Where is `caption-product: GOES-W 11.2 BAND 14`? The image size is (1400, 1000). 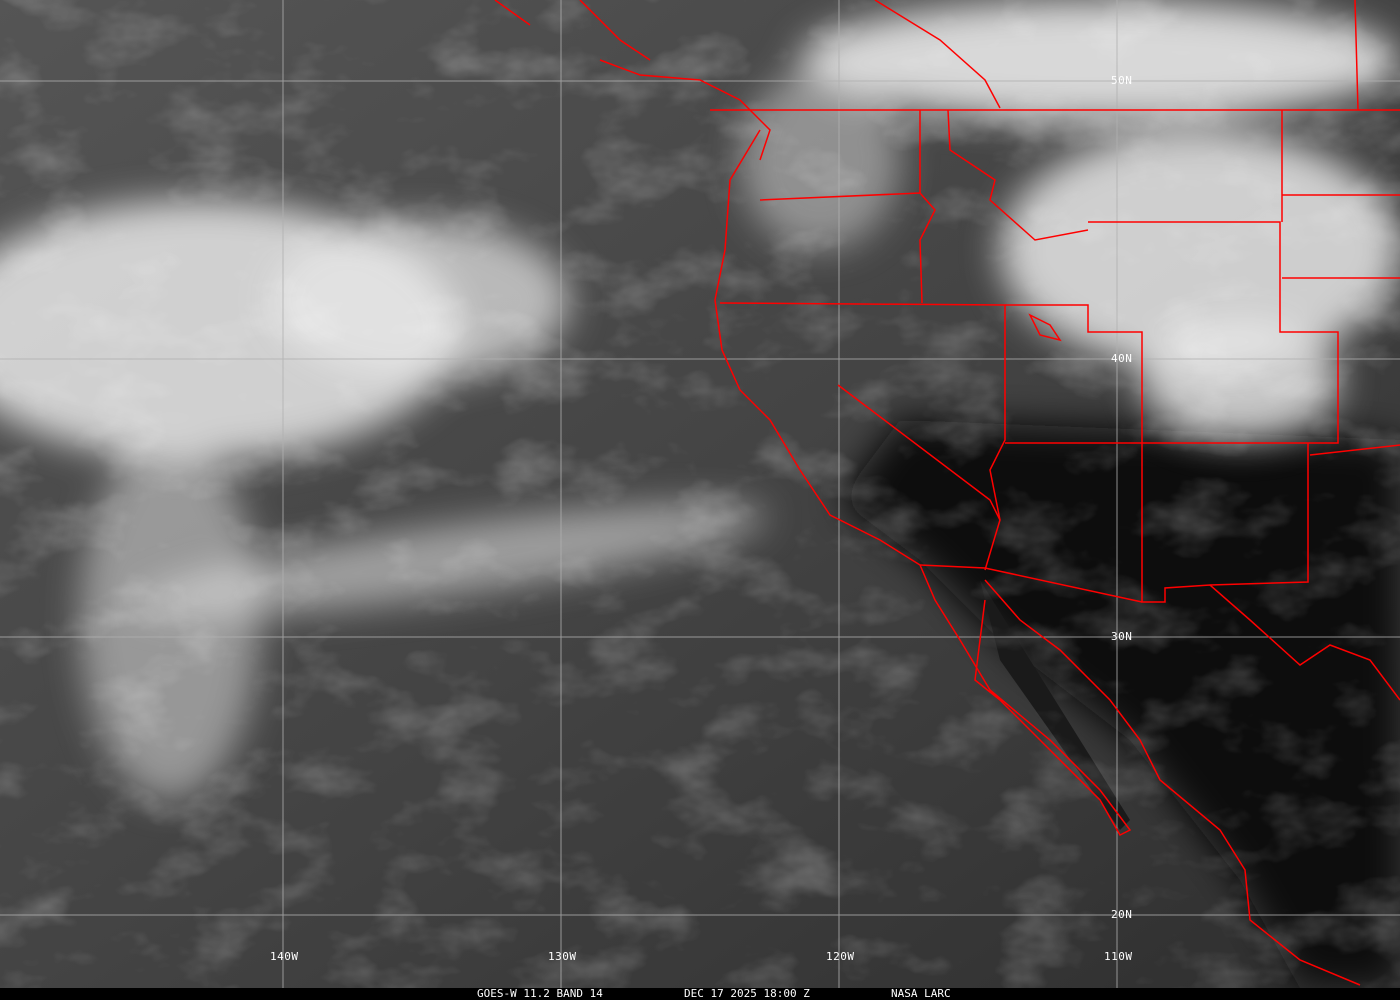 caption-product: GOES-W 11.2 BAND 14 is located at coordinates (540, 993).